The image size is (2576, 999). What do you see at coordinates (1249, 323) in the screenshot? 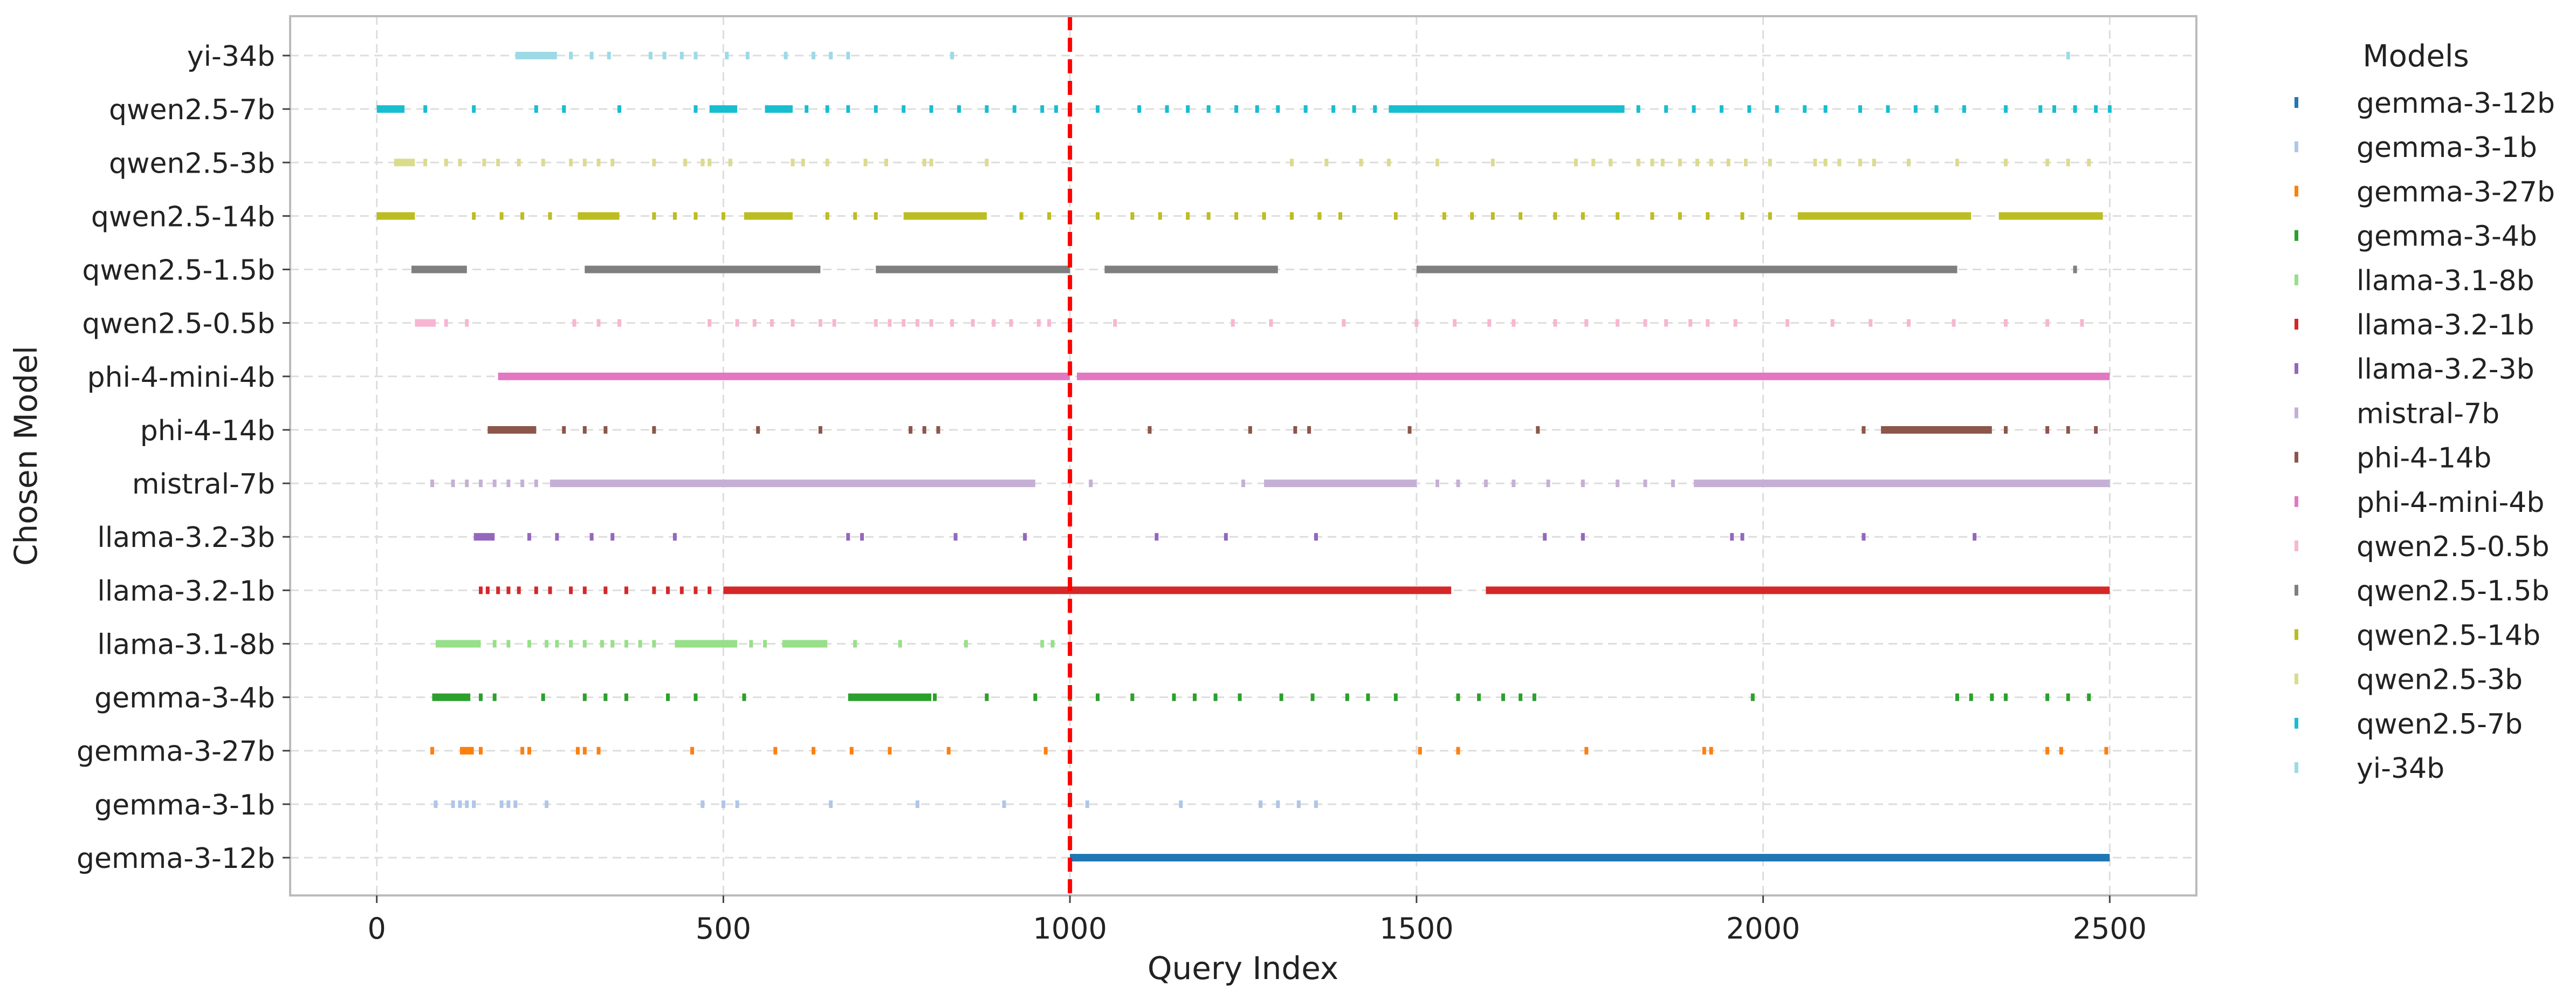
I see `series-qwen2-5-0-5b` at bounding box center [1249, 323].